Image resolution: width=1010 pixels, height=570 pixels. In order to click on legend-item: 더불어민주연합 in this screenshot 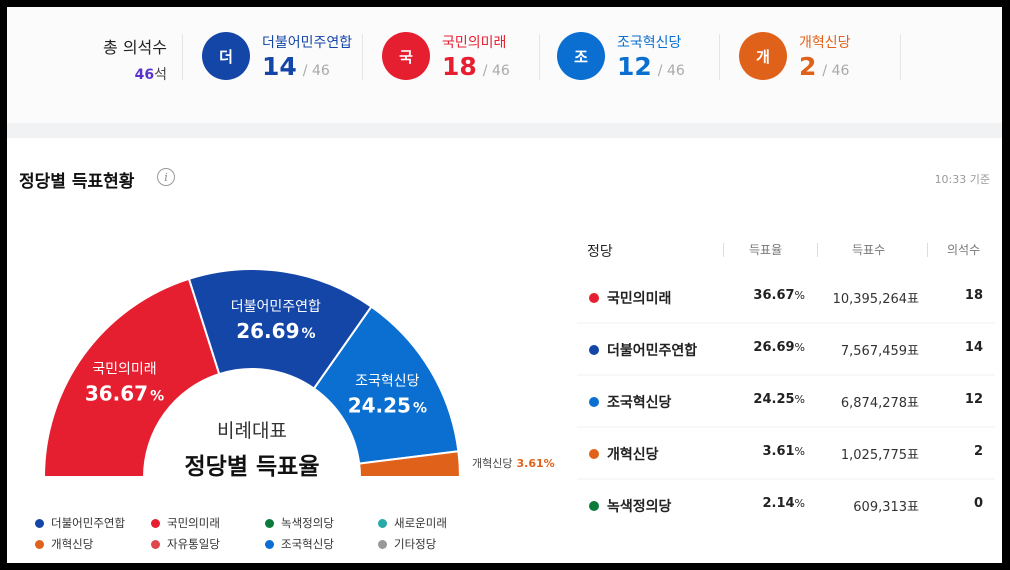, I will do `click(80, 523)`.